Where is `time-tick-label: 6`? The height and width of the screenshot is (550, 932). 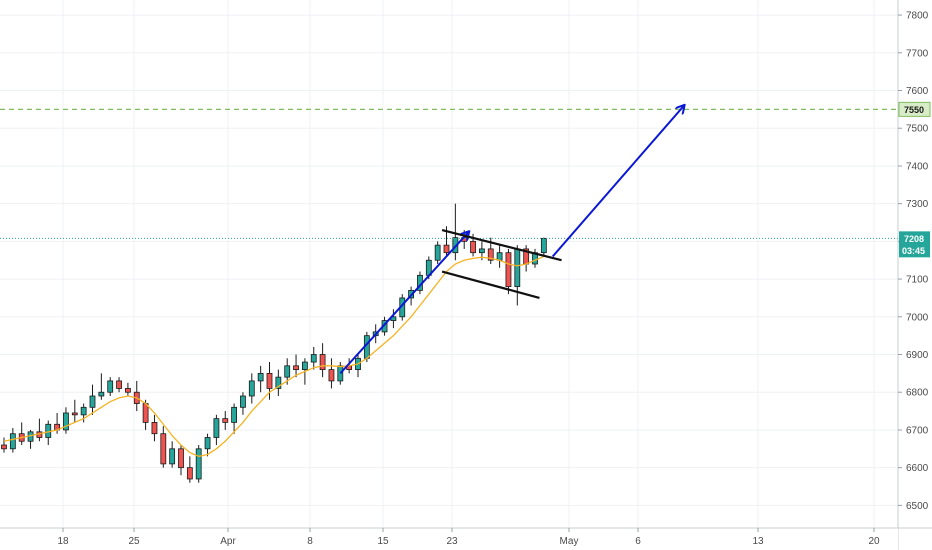
time-tick-label: 6 is located at coordinates (638, 541).